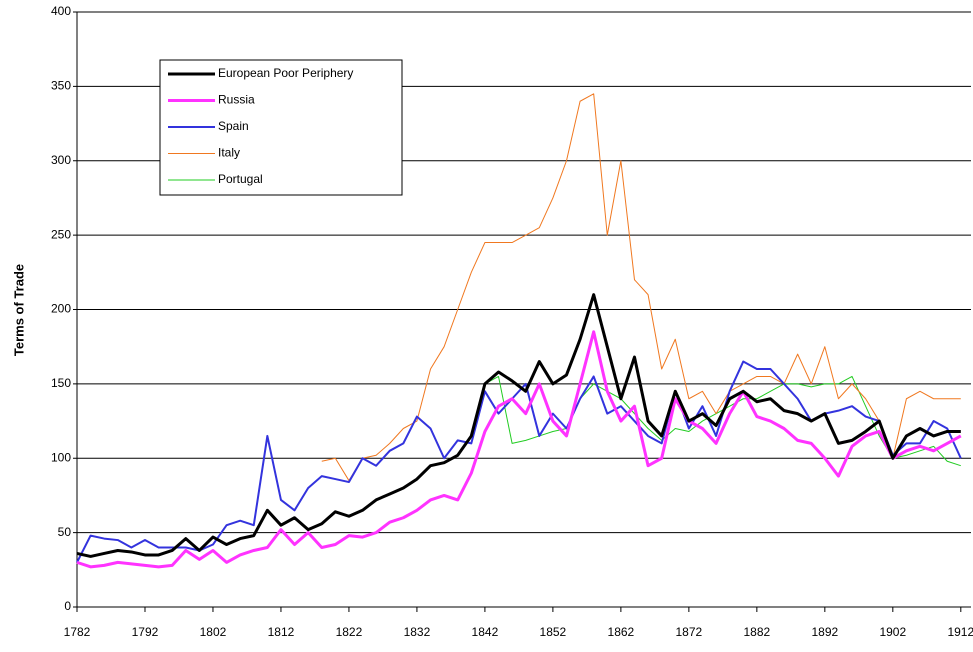  Describe the element at coordinates (756, 632) in the screenshot. I see `x-tick-label: 1882` at that location.